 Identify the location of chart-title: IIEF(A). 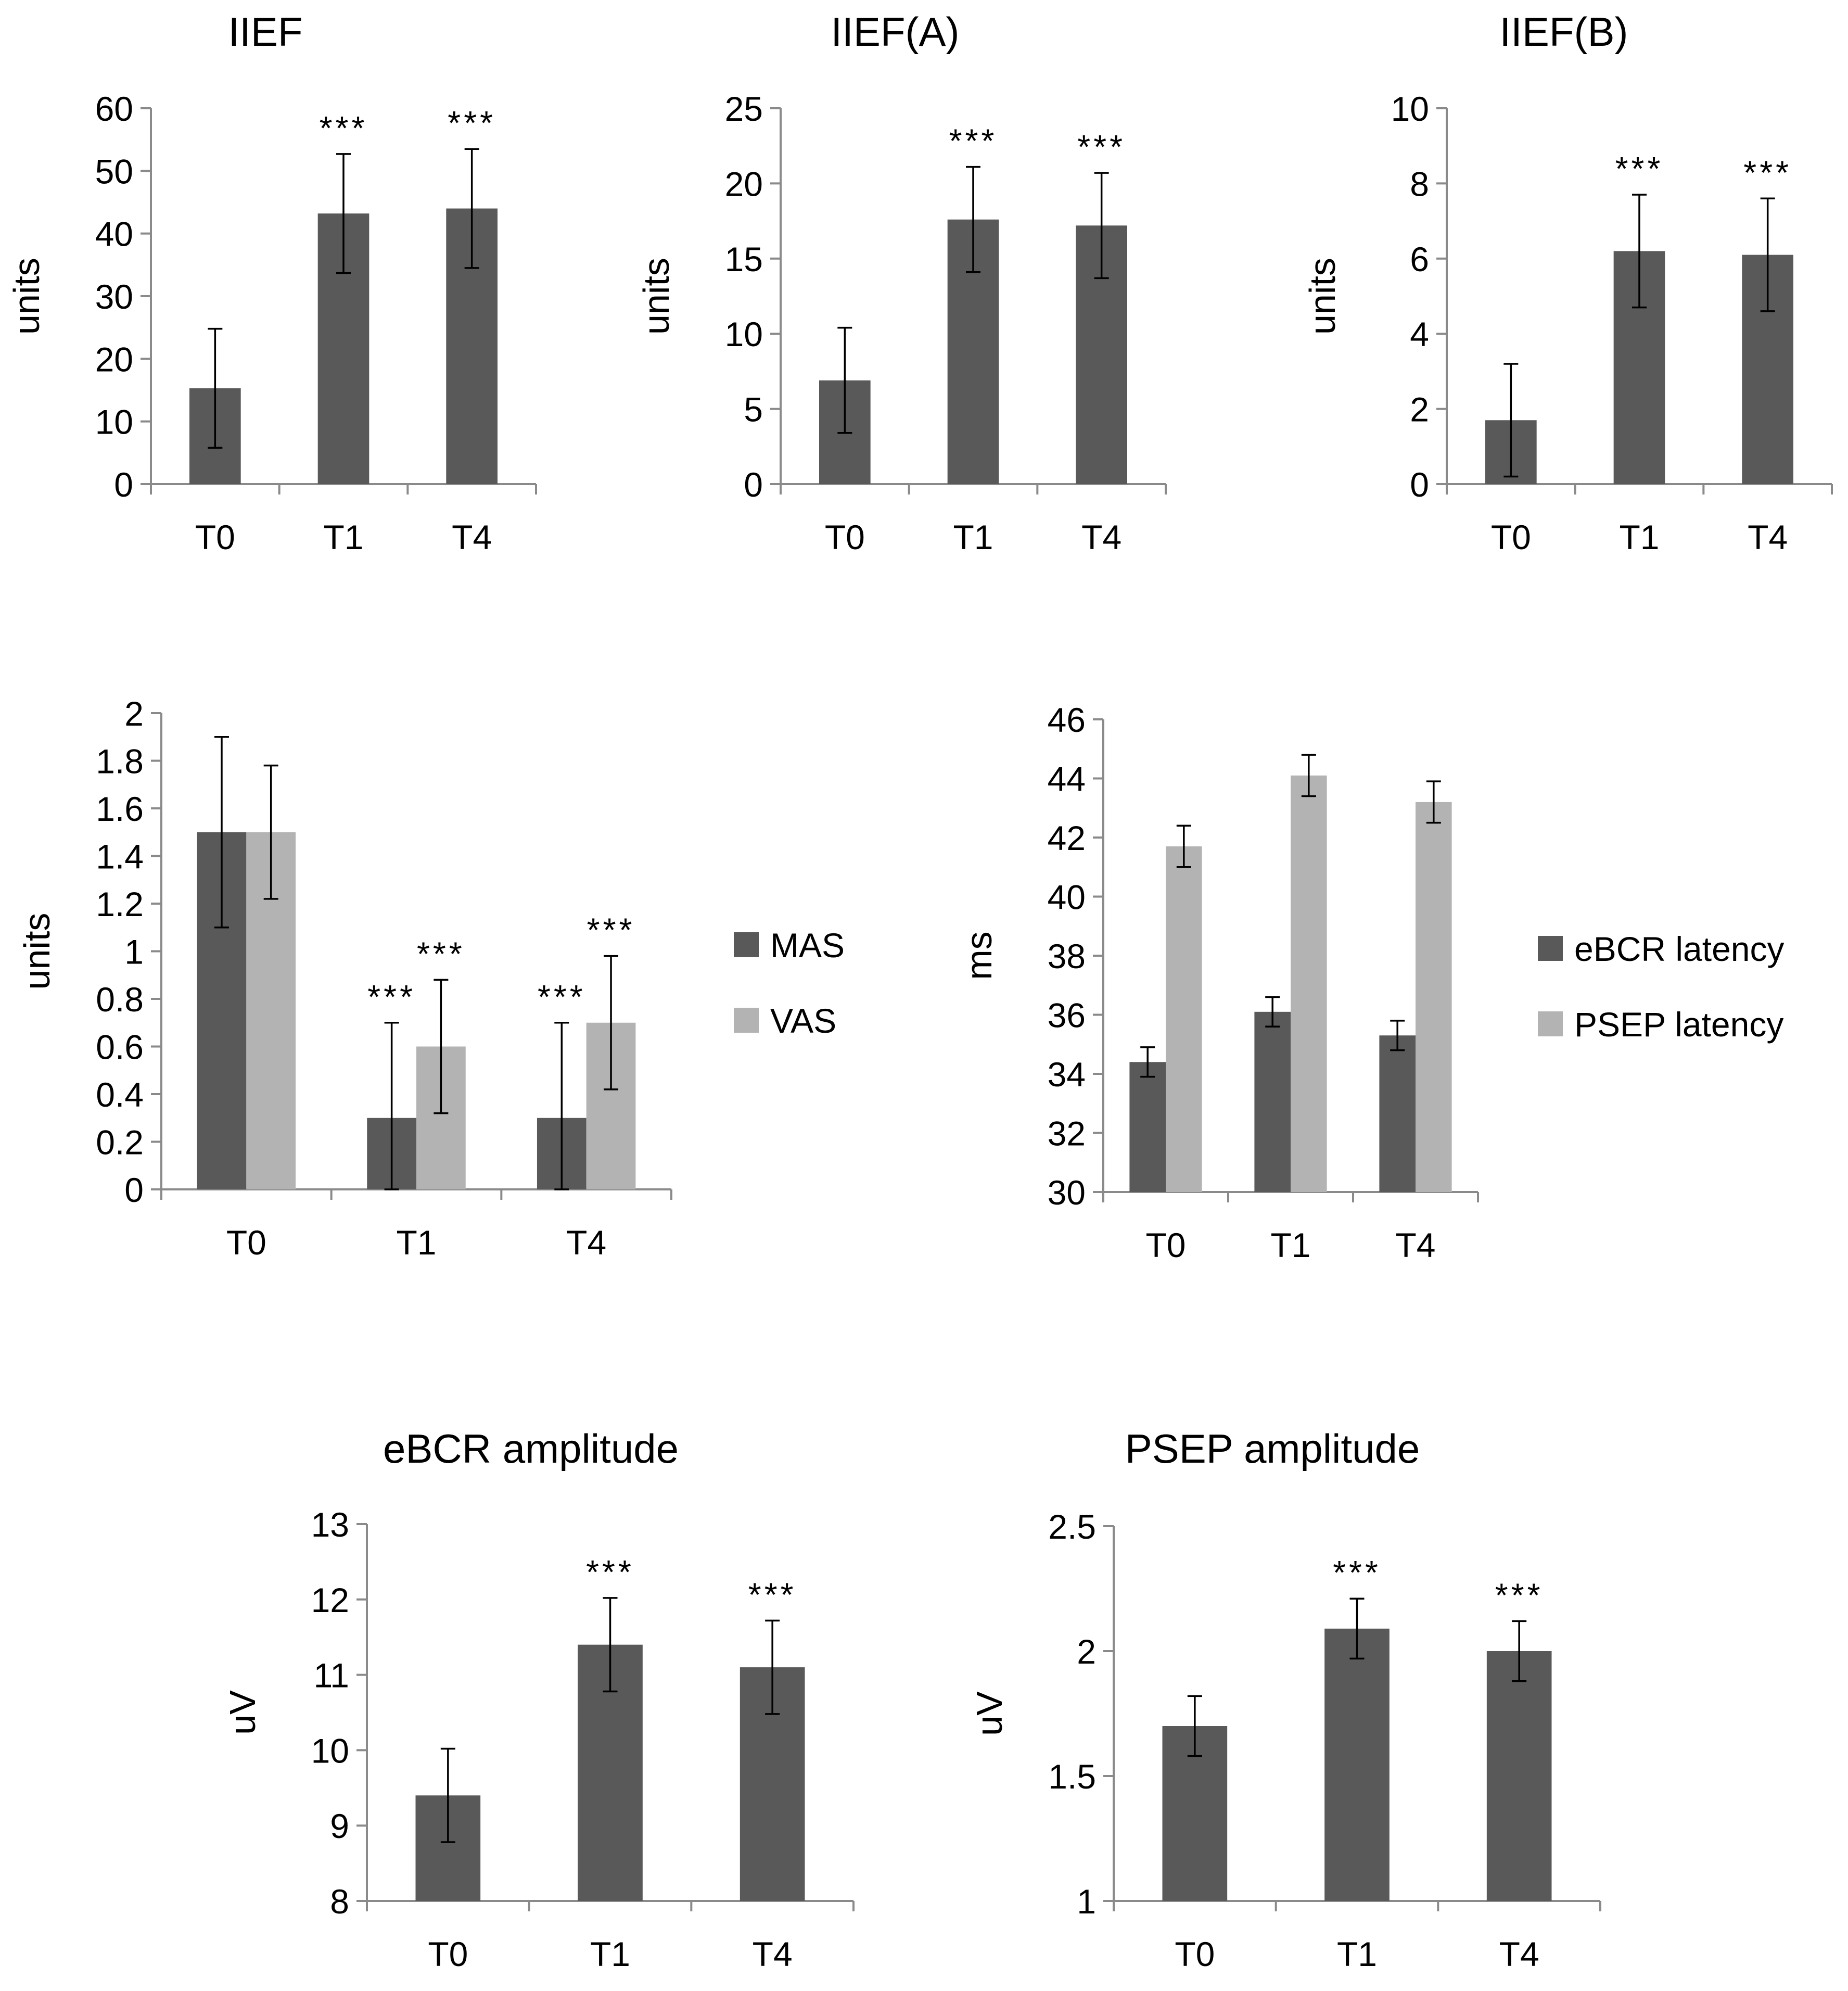
(895, 32).